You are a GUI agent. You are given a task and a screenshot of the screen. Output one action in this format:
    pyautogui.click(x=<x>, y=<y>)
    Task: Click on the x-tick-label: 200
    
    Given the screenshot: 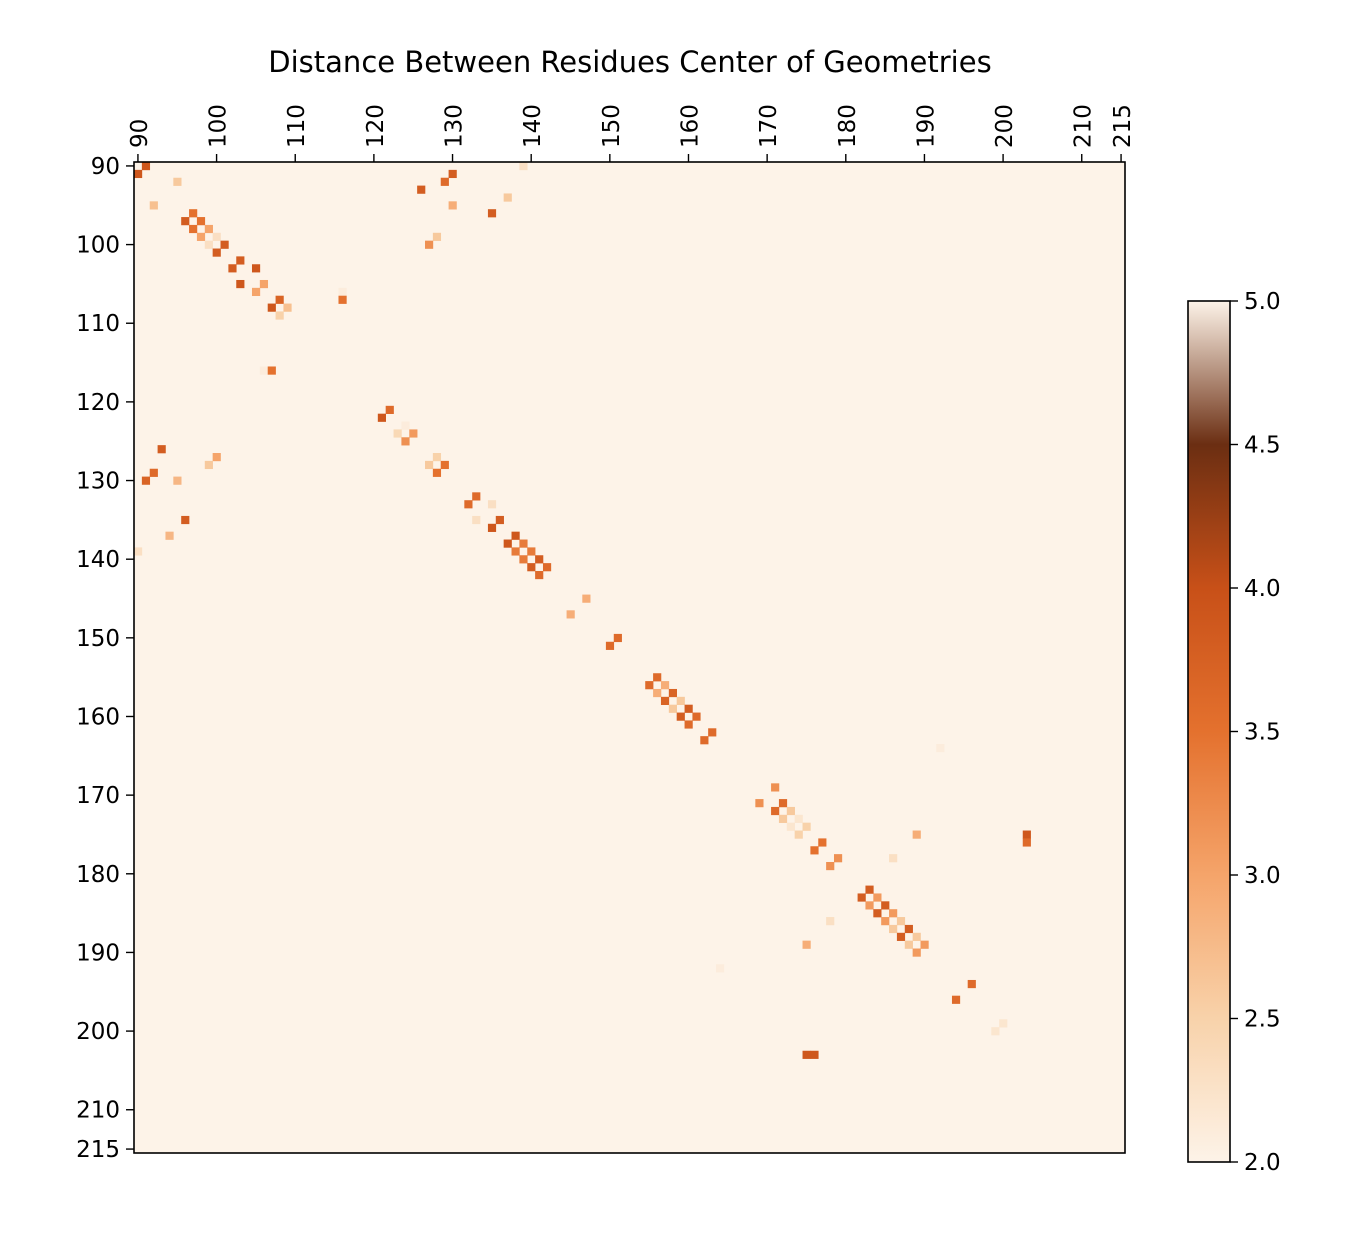 What is the action you would take?
    pyautogui.click(x=1005, y=126)
    